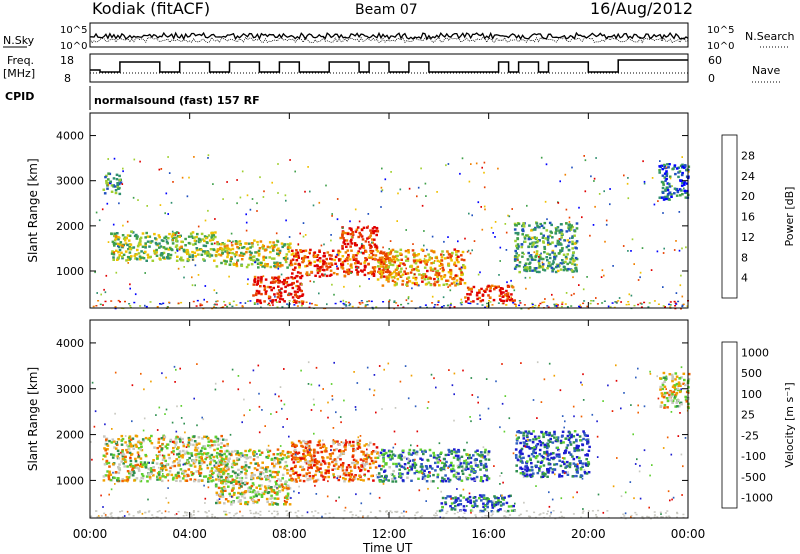 The width and height of the screenshot is (800, 554). I want to click on nsearch-tick-top: 10^5, so click(720, 30).